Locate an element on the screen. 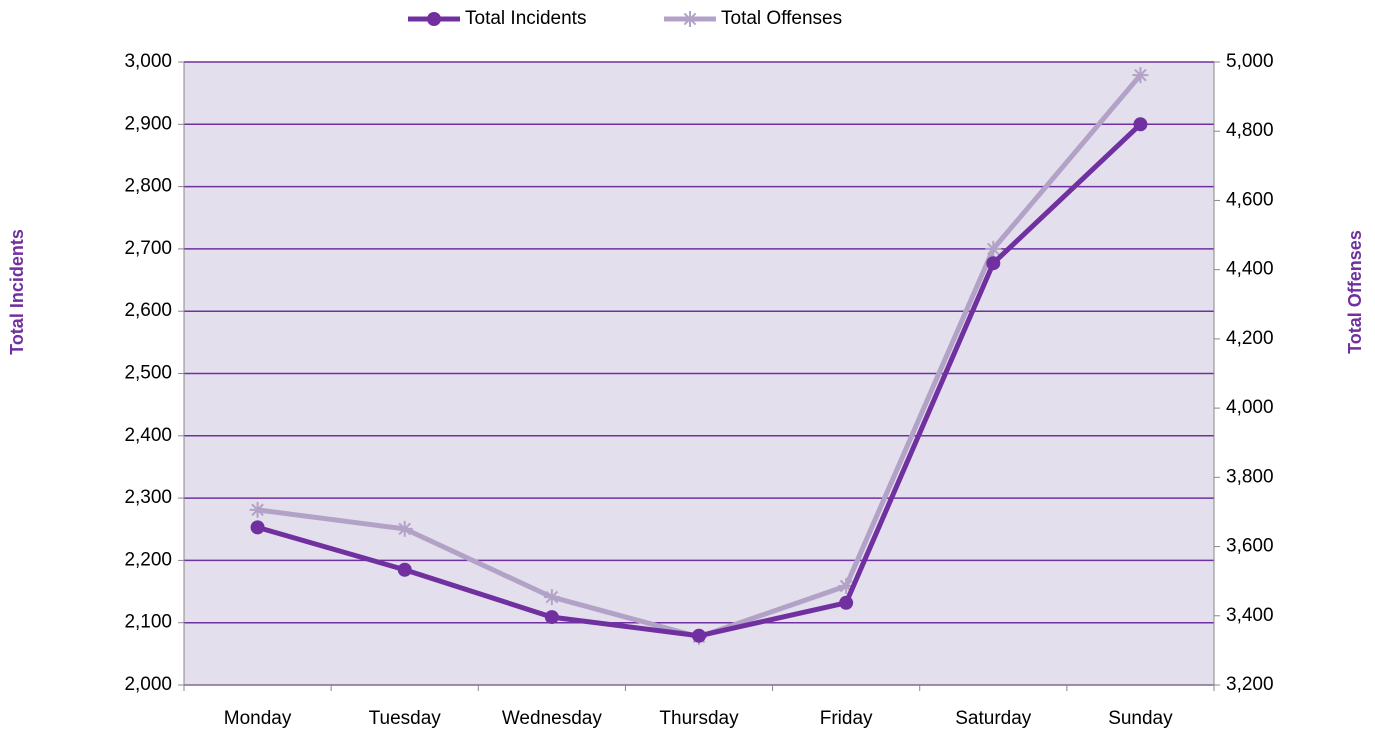 This screenshot has height=738, width=1375. legend-label: Total Offenses is located at coordinates (781, 18).